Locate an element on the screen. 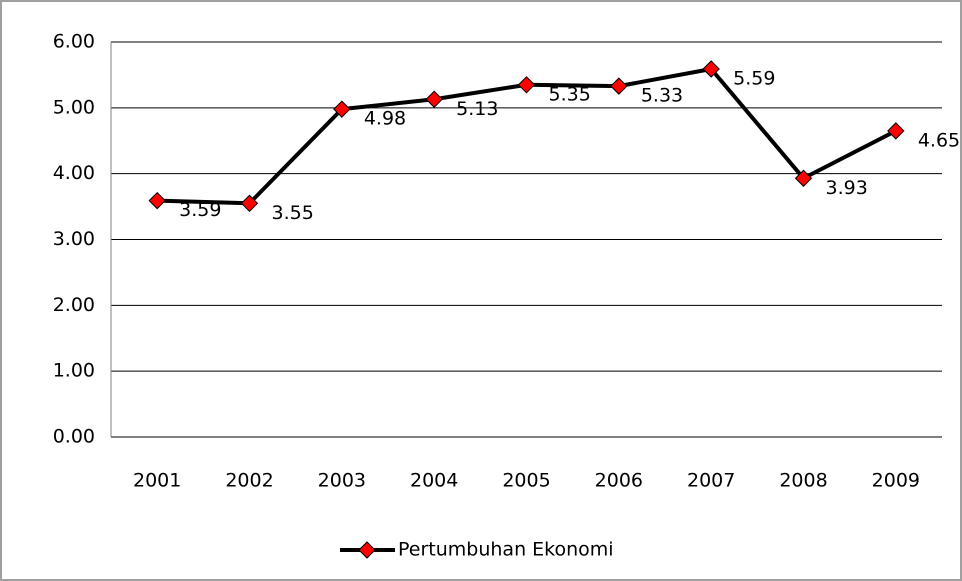  y-tick-label: 0.00 is located at coordinates (74, 437).